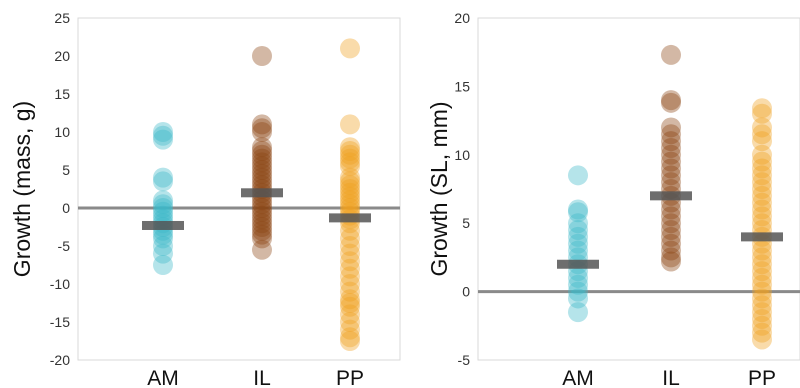  I want to click on y-tick-label: 20, so click(62, 56).